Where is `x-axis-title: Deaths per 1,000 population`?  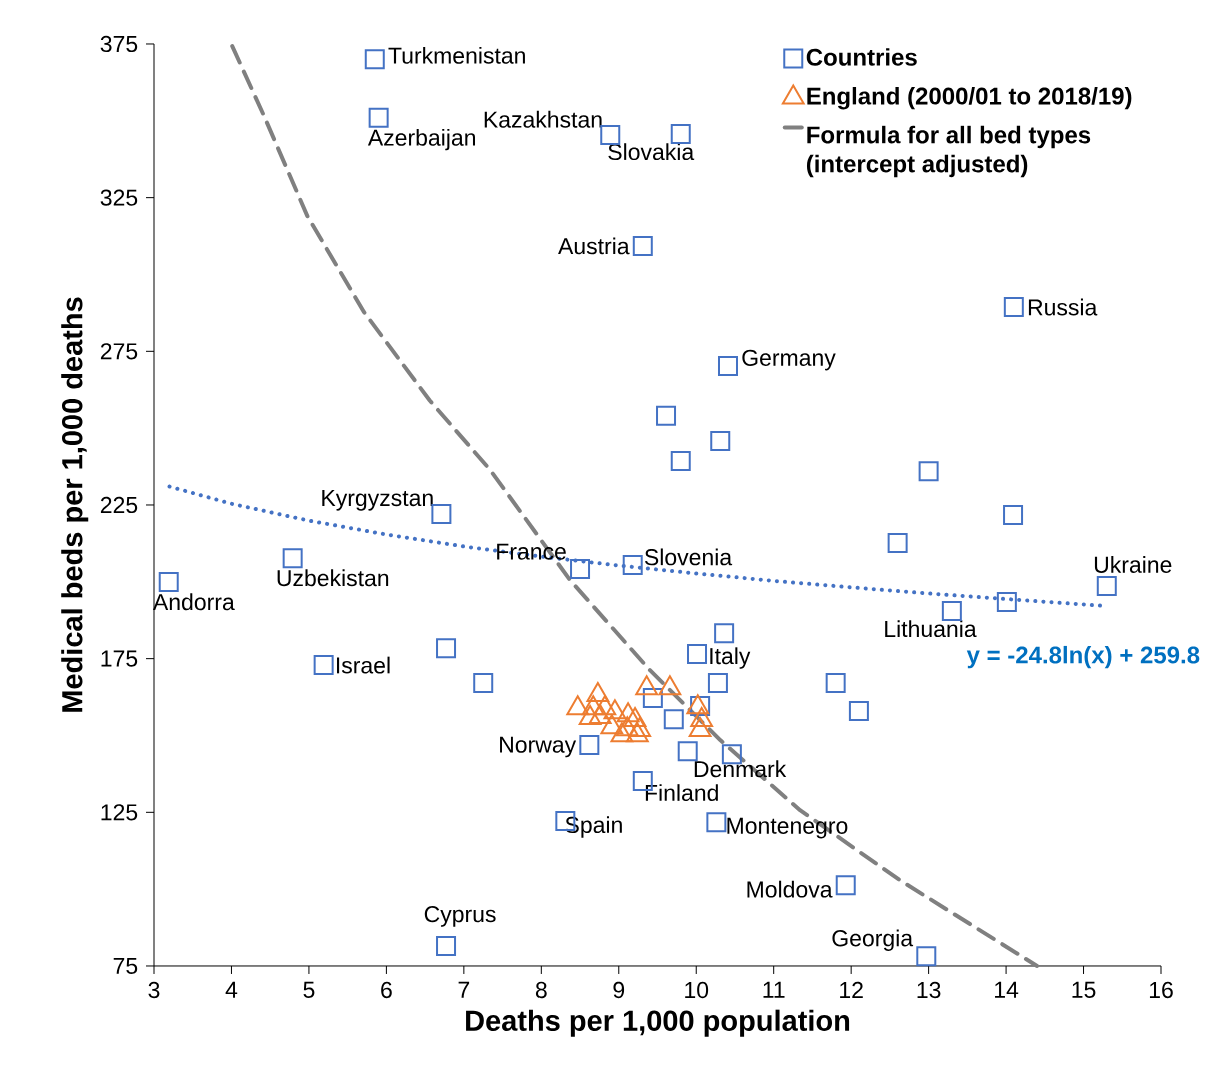 x-axis-title: Deaths per 1,000 population is located at coordinates (658, 1023).